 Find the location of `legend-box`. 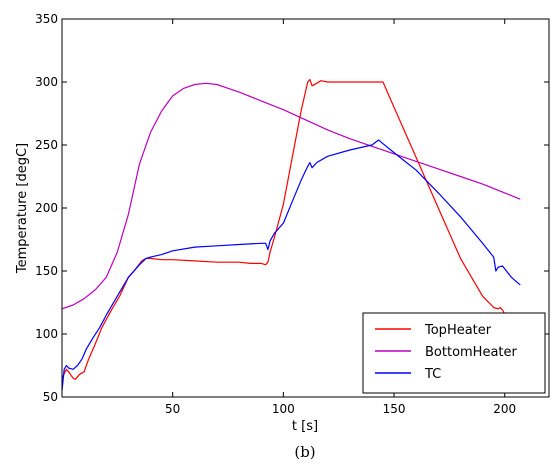

legend-box is located at coordinates (454, 353).